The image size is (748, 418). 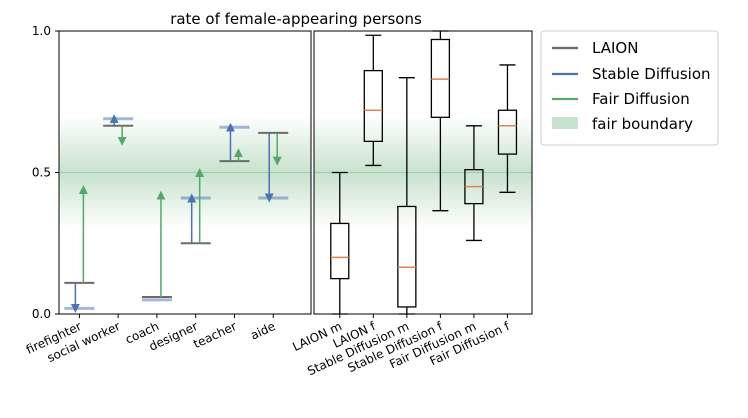 I want to click on fair-boundary-band-right, so click(x=423, y=172).